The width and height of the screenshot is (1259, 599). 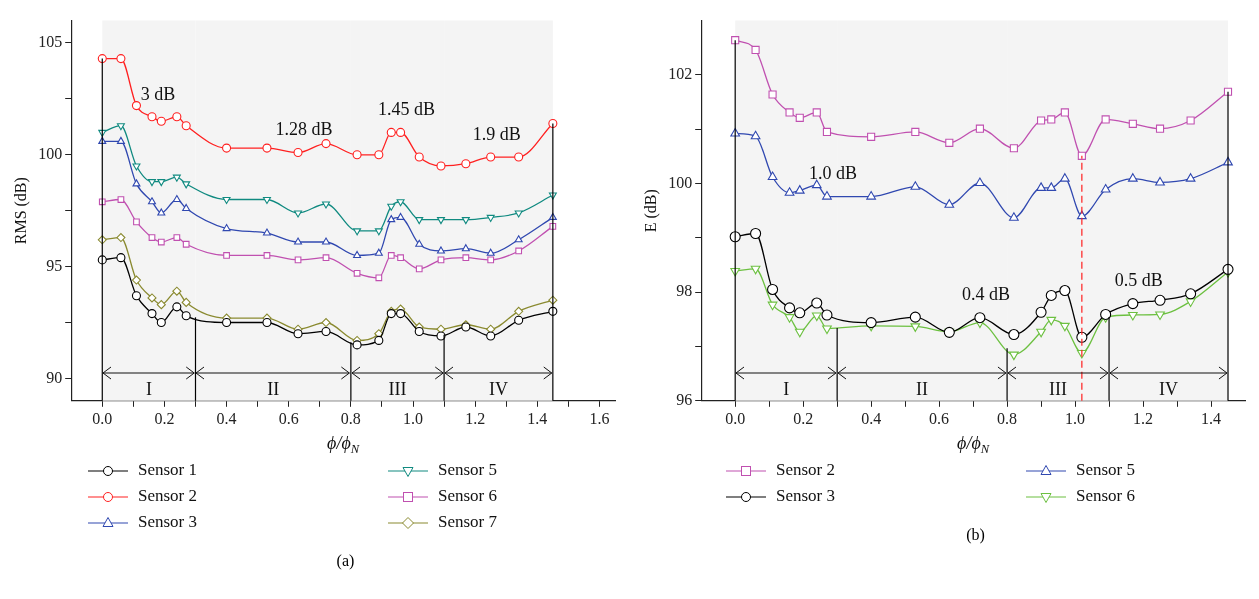 What do you see at coordinates (54, 265) in the screenshot?
I see `y-tick-label: 95` at bounding box center [54, 265].